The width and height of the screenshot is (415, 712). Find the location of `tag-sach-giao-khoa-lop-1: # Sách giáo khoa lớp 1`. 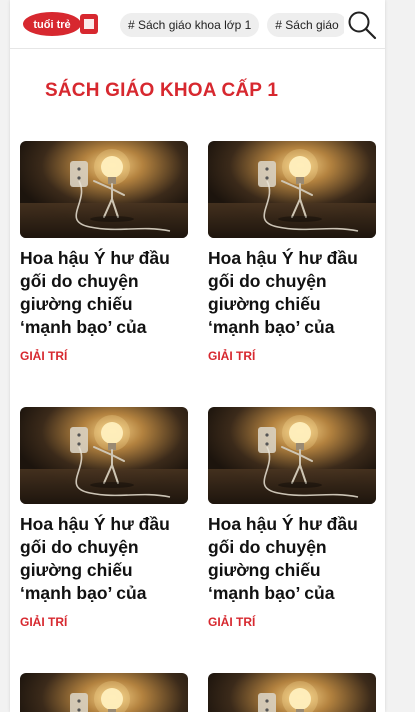

tag-sach-giao-khoa-lop-1: # Sách giáo khoa lớp 1 is located at coordinates (190, 25).